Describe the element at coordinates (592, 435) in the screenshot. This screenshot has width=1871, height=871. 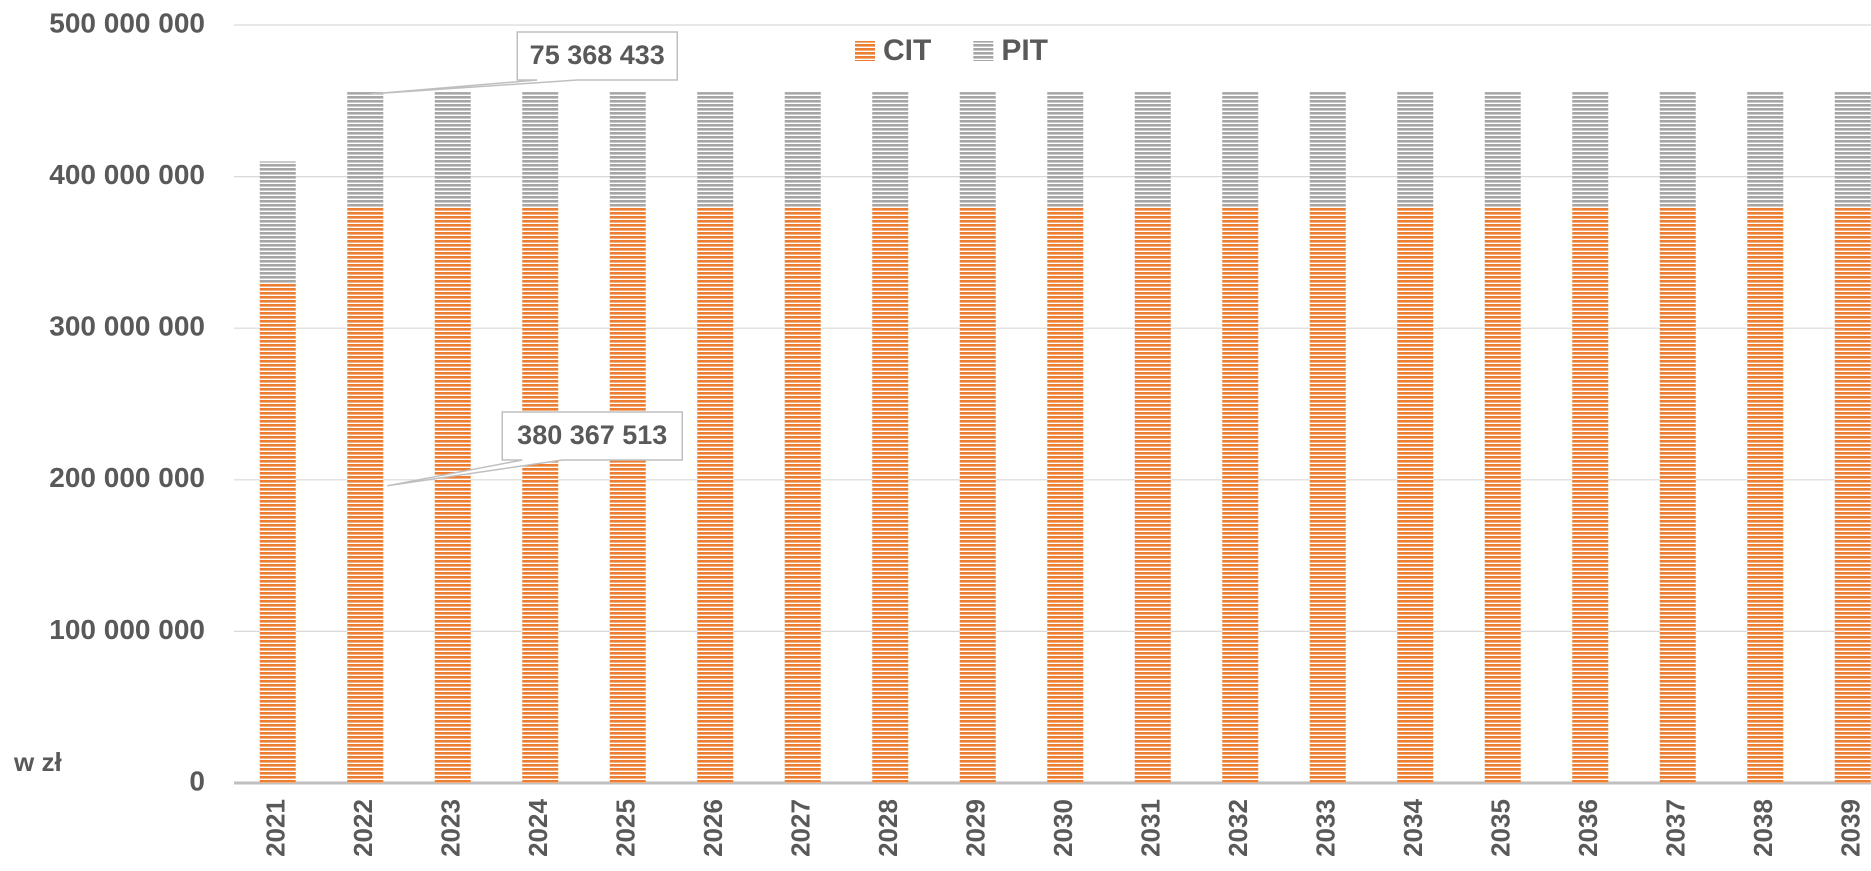
I see `data-label: 380 367 513` at that location.